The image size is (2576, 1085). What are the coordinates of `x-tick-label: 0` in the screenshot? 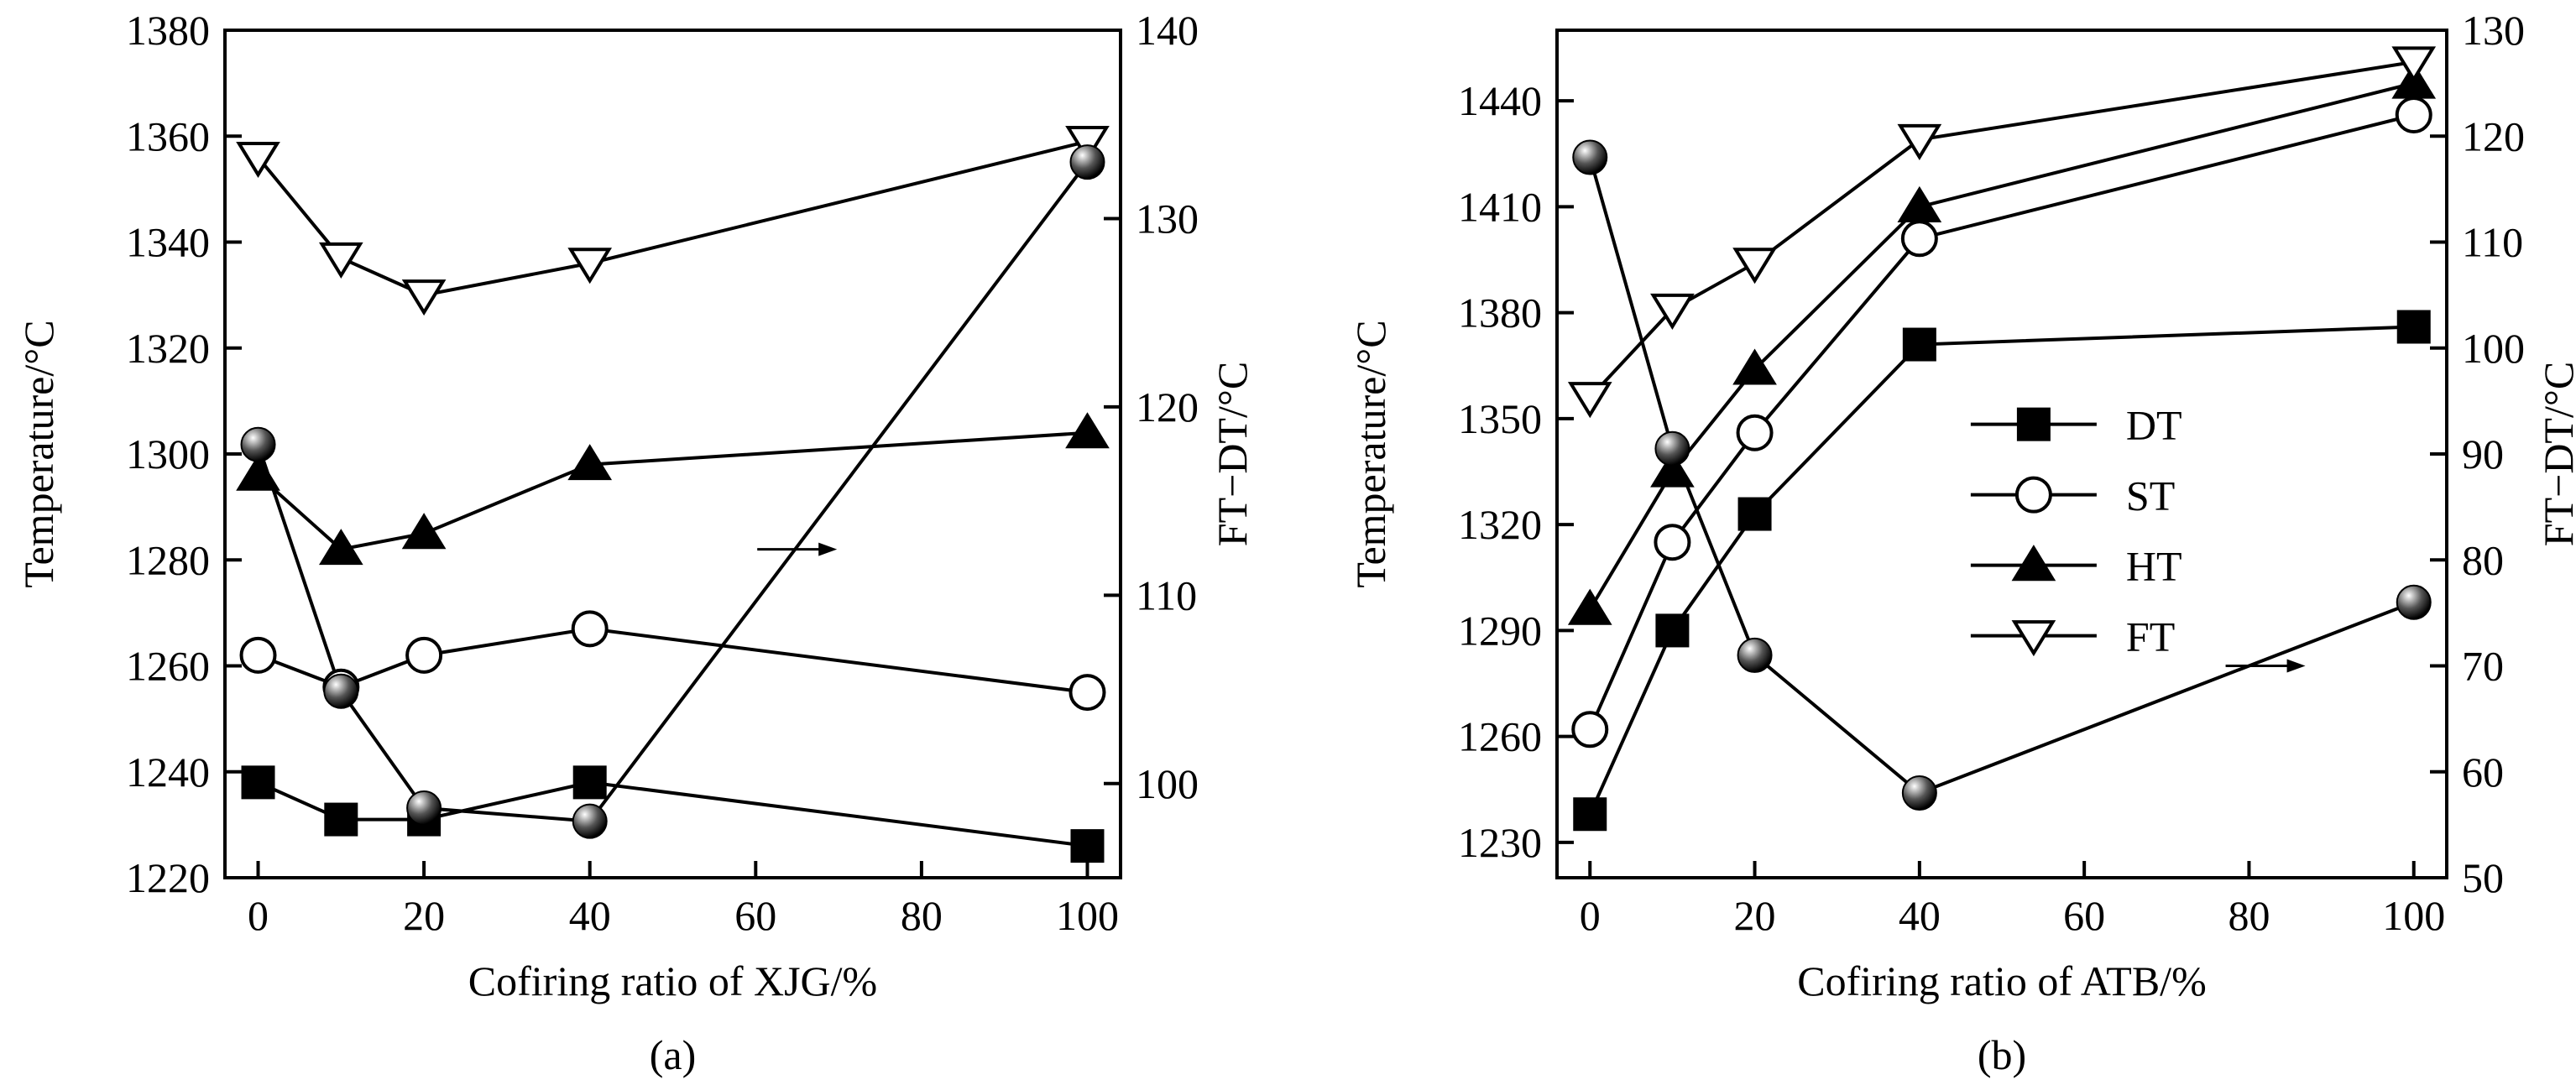 It's located at (1590, 916).